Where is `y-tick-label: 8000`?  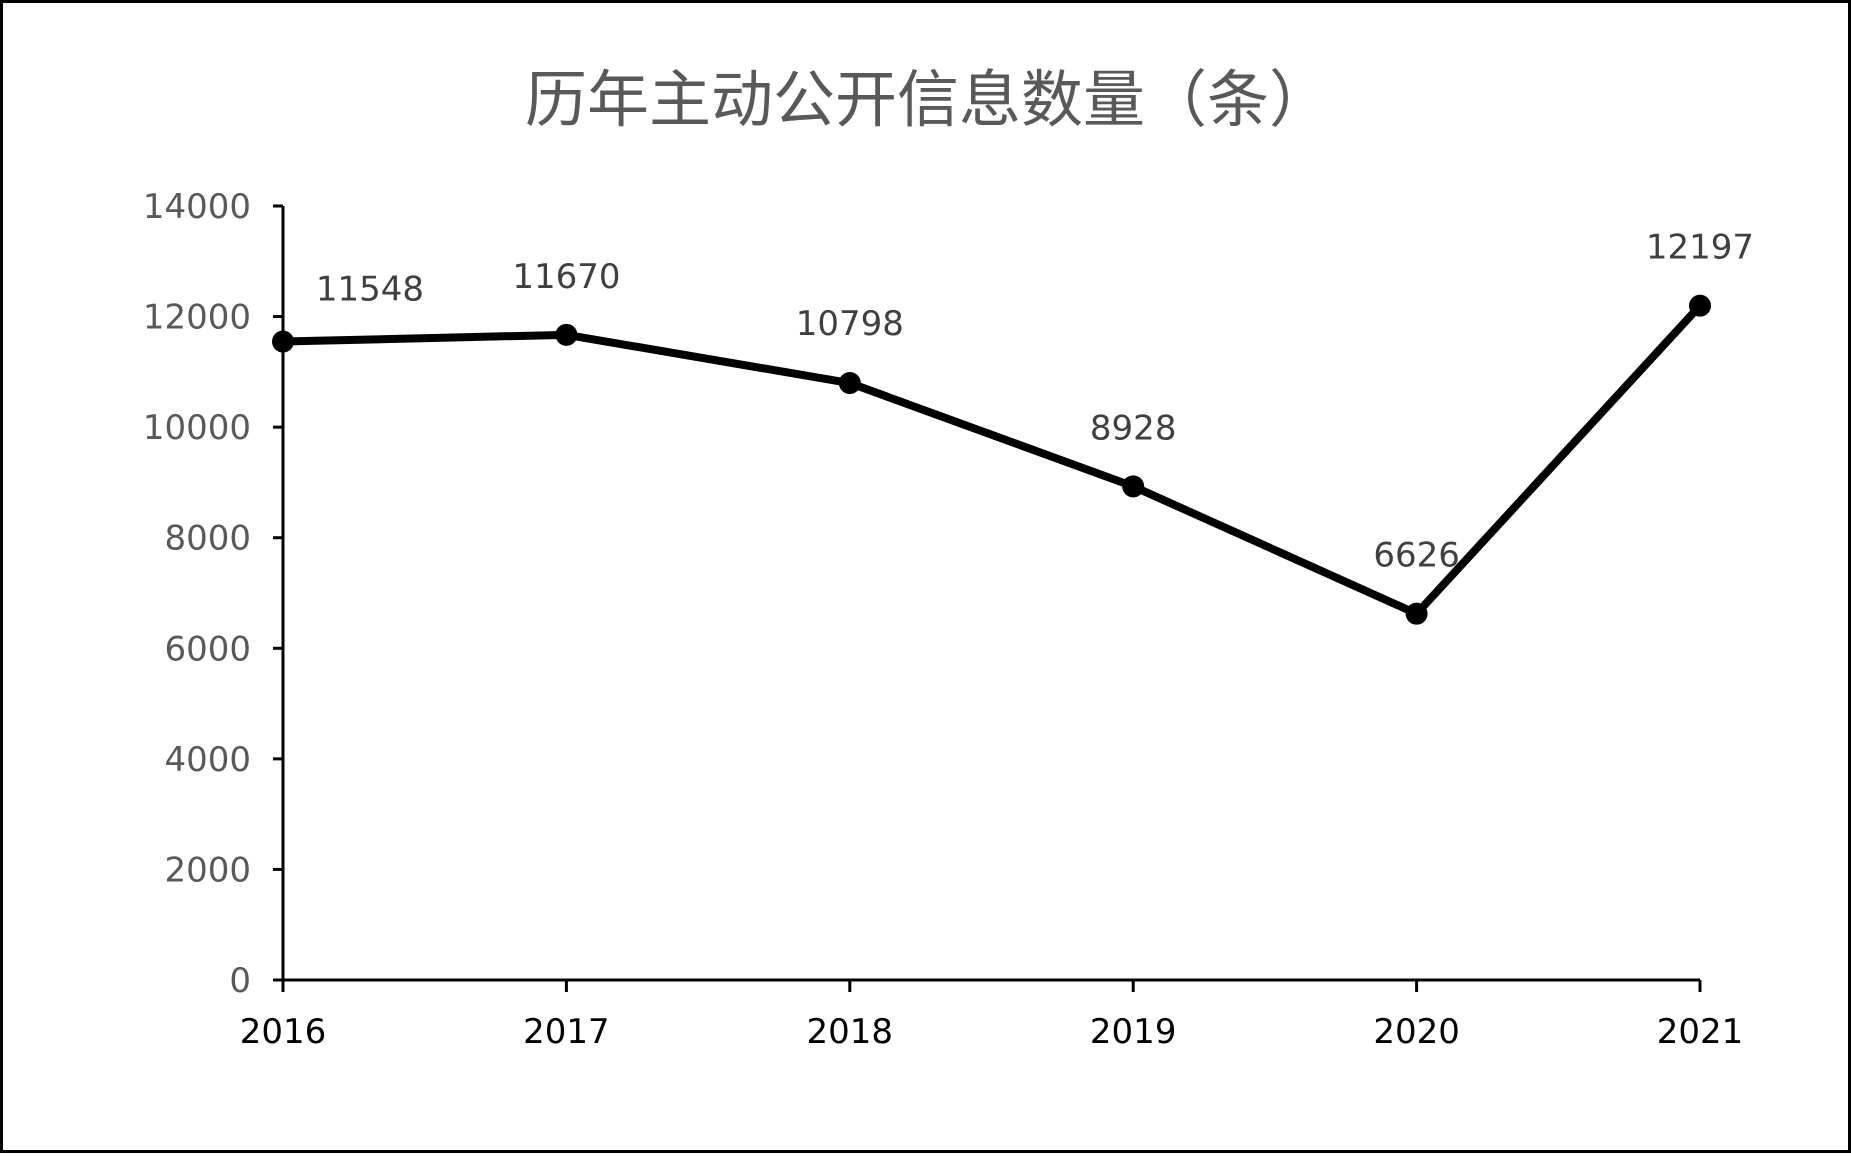
y-tick-label: 8000 is located at coordinates (207, 539).